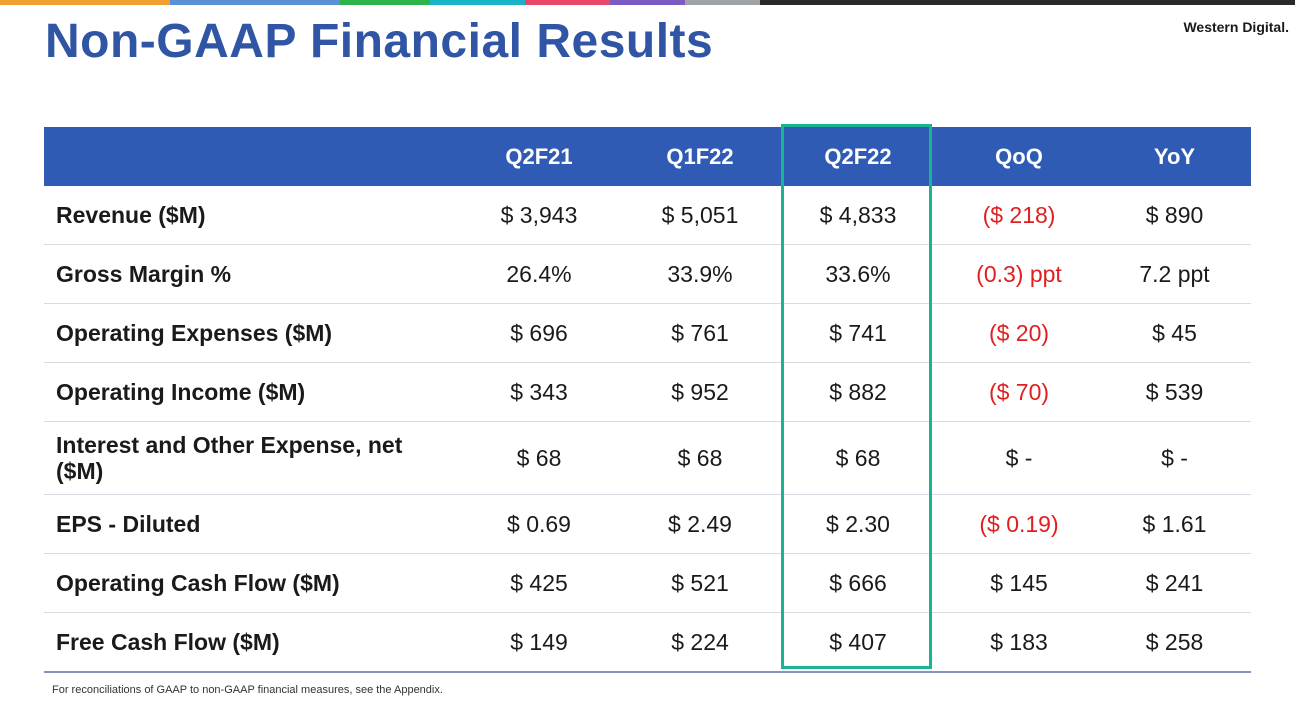 The height and width of the screenshot is (707, 1295). Describe the element at coordinates (1174, 156) in the screenshot. I see `column-header-yoy: YoY` at that location.